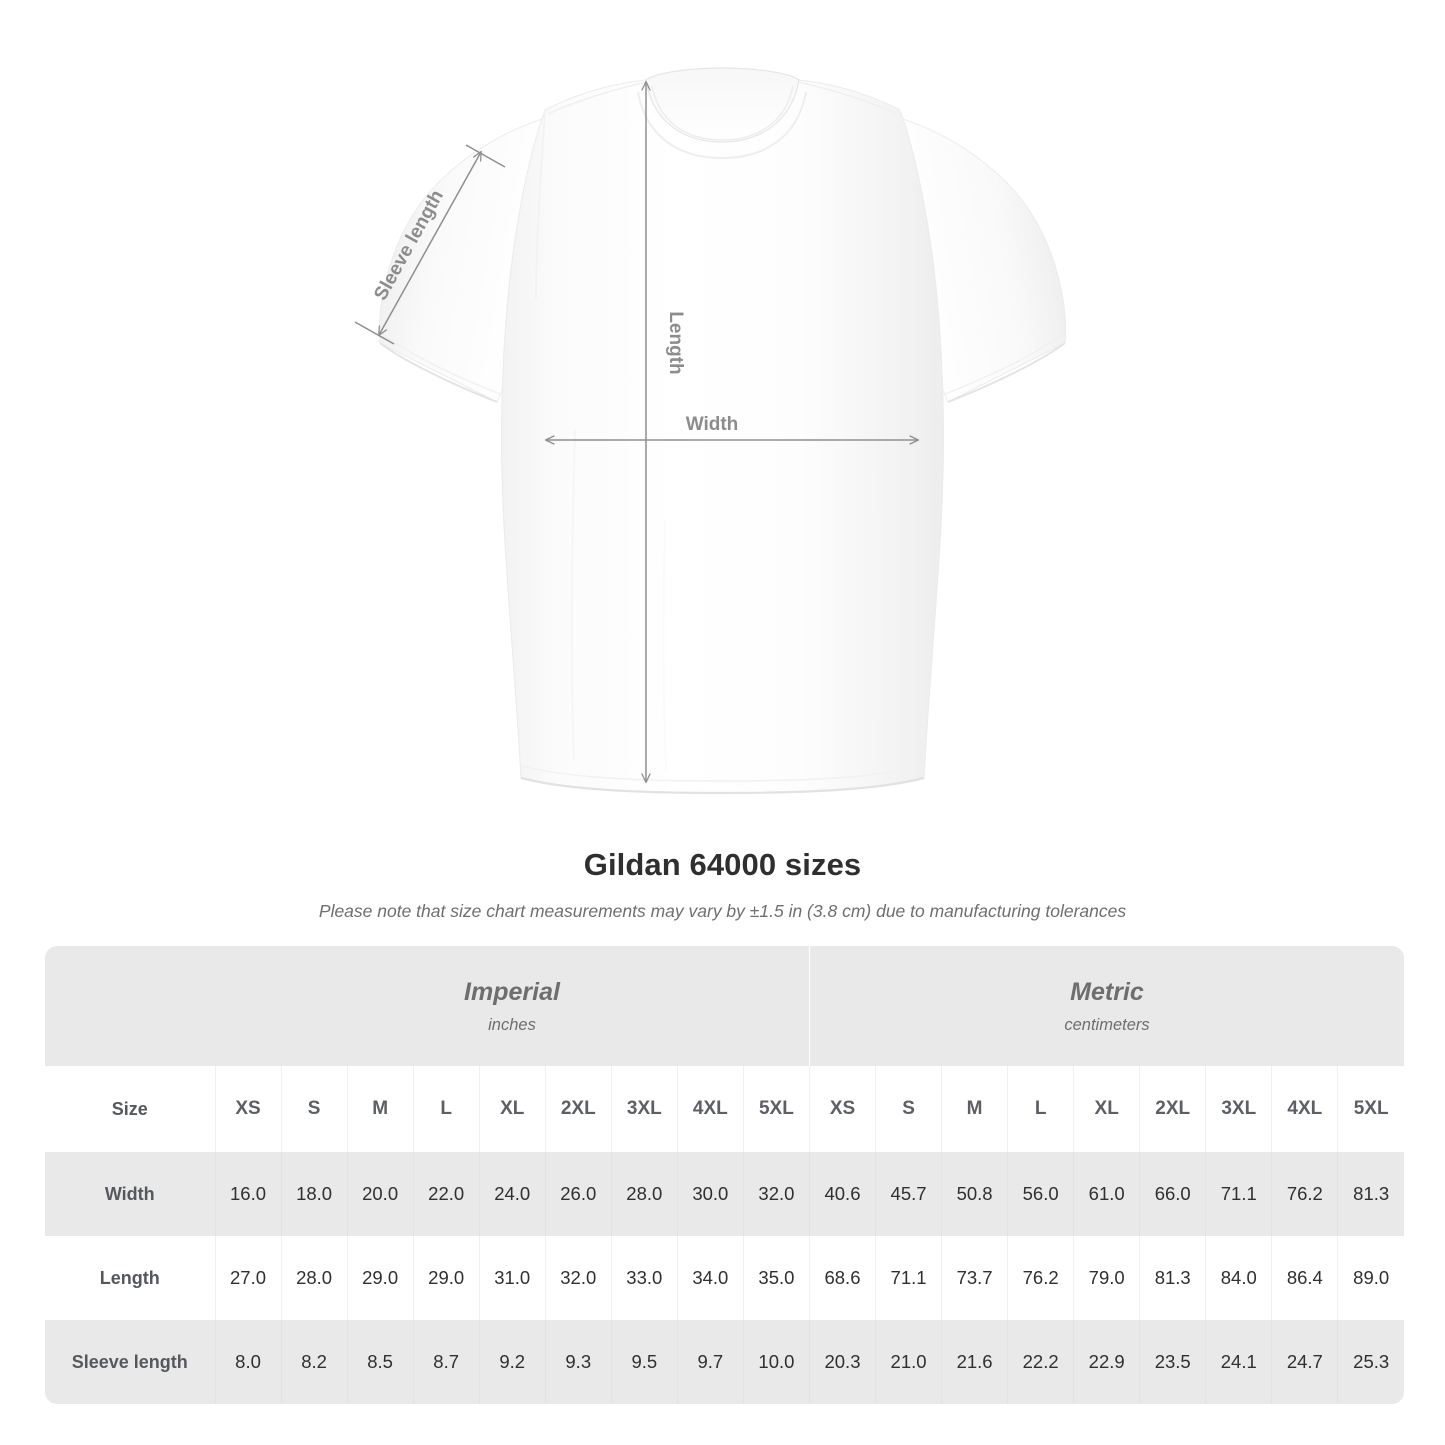 This screenshot has height=1445, width=1445. I want to click on unit-group-header-row: Imperial inches Metric centimeters, so click(724, 1006).